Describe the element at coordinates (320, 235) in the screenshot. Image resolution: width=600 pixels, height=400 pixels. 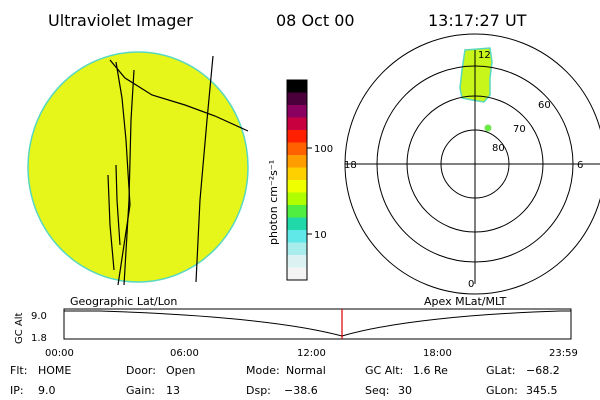
I see `colorbar-tick-label-10: 10` at that location.